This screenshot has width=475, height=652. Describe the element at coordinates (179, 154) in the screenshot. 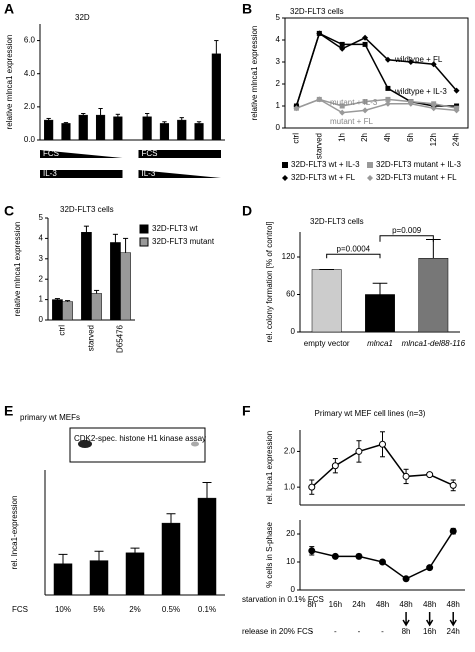

I see `wedge` at that location.